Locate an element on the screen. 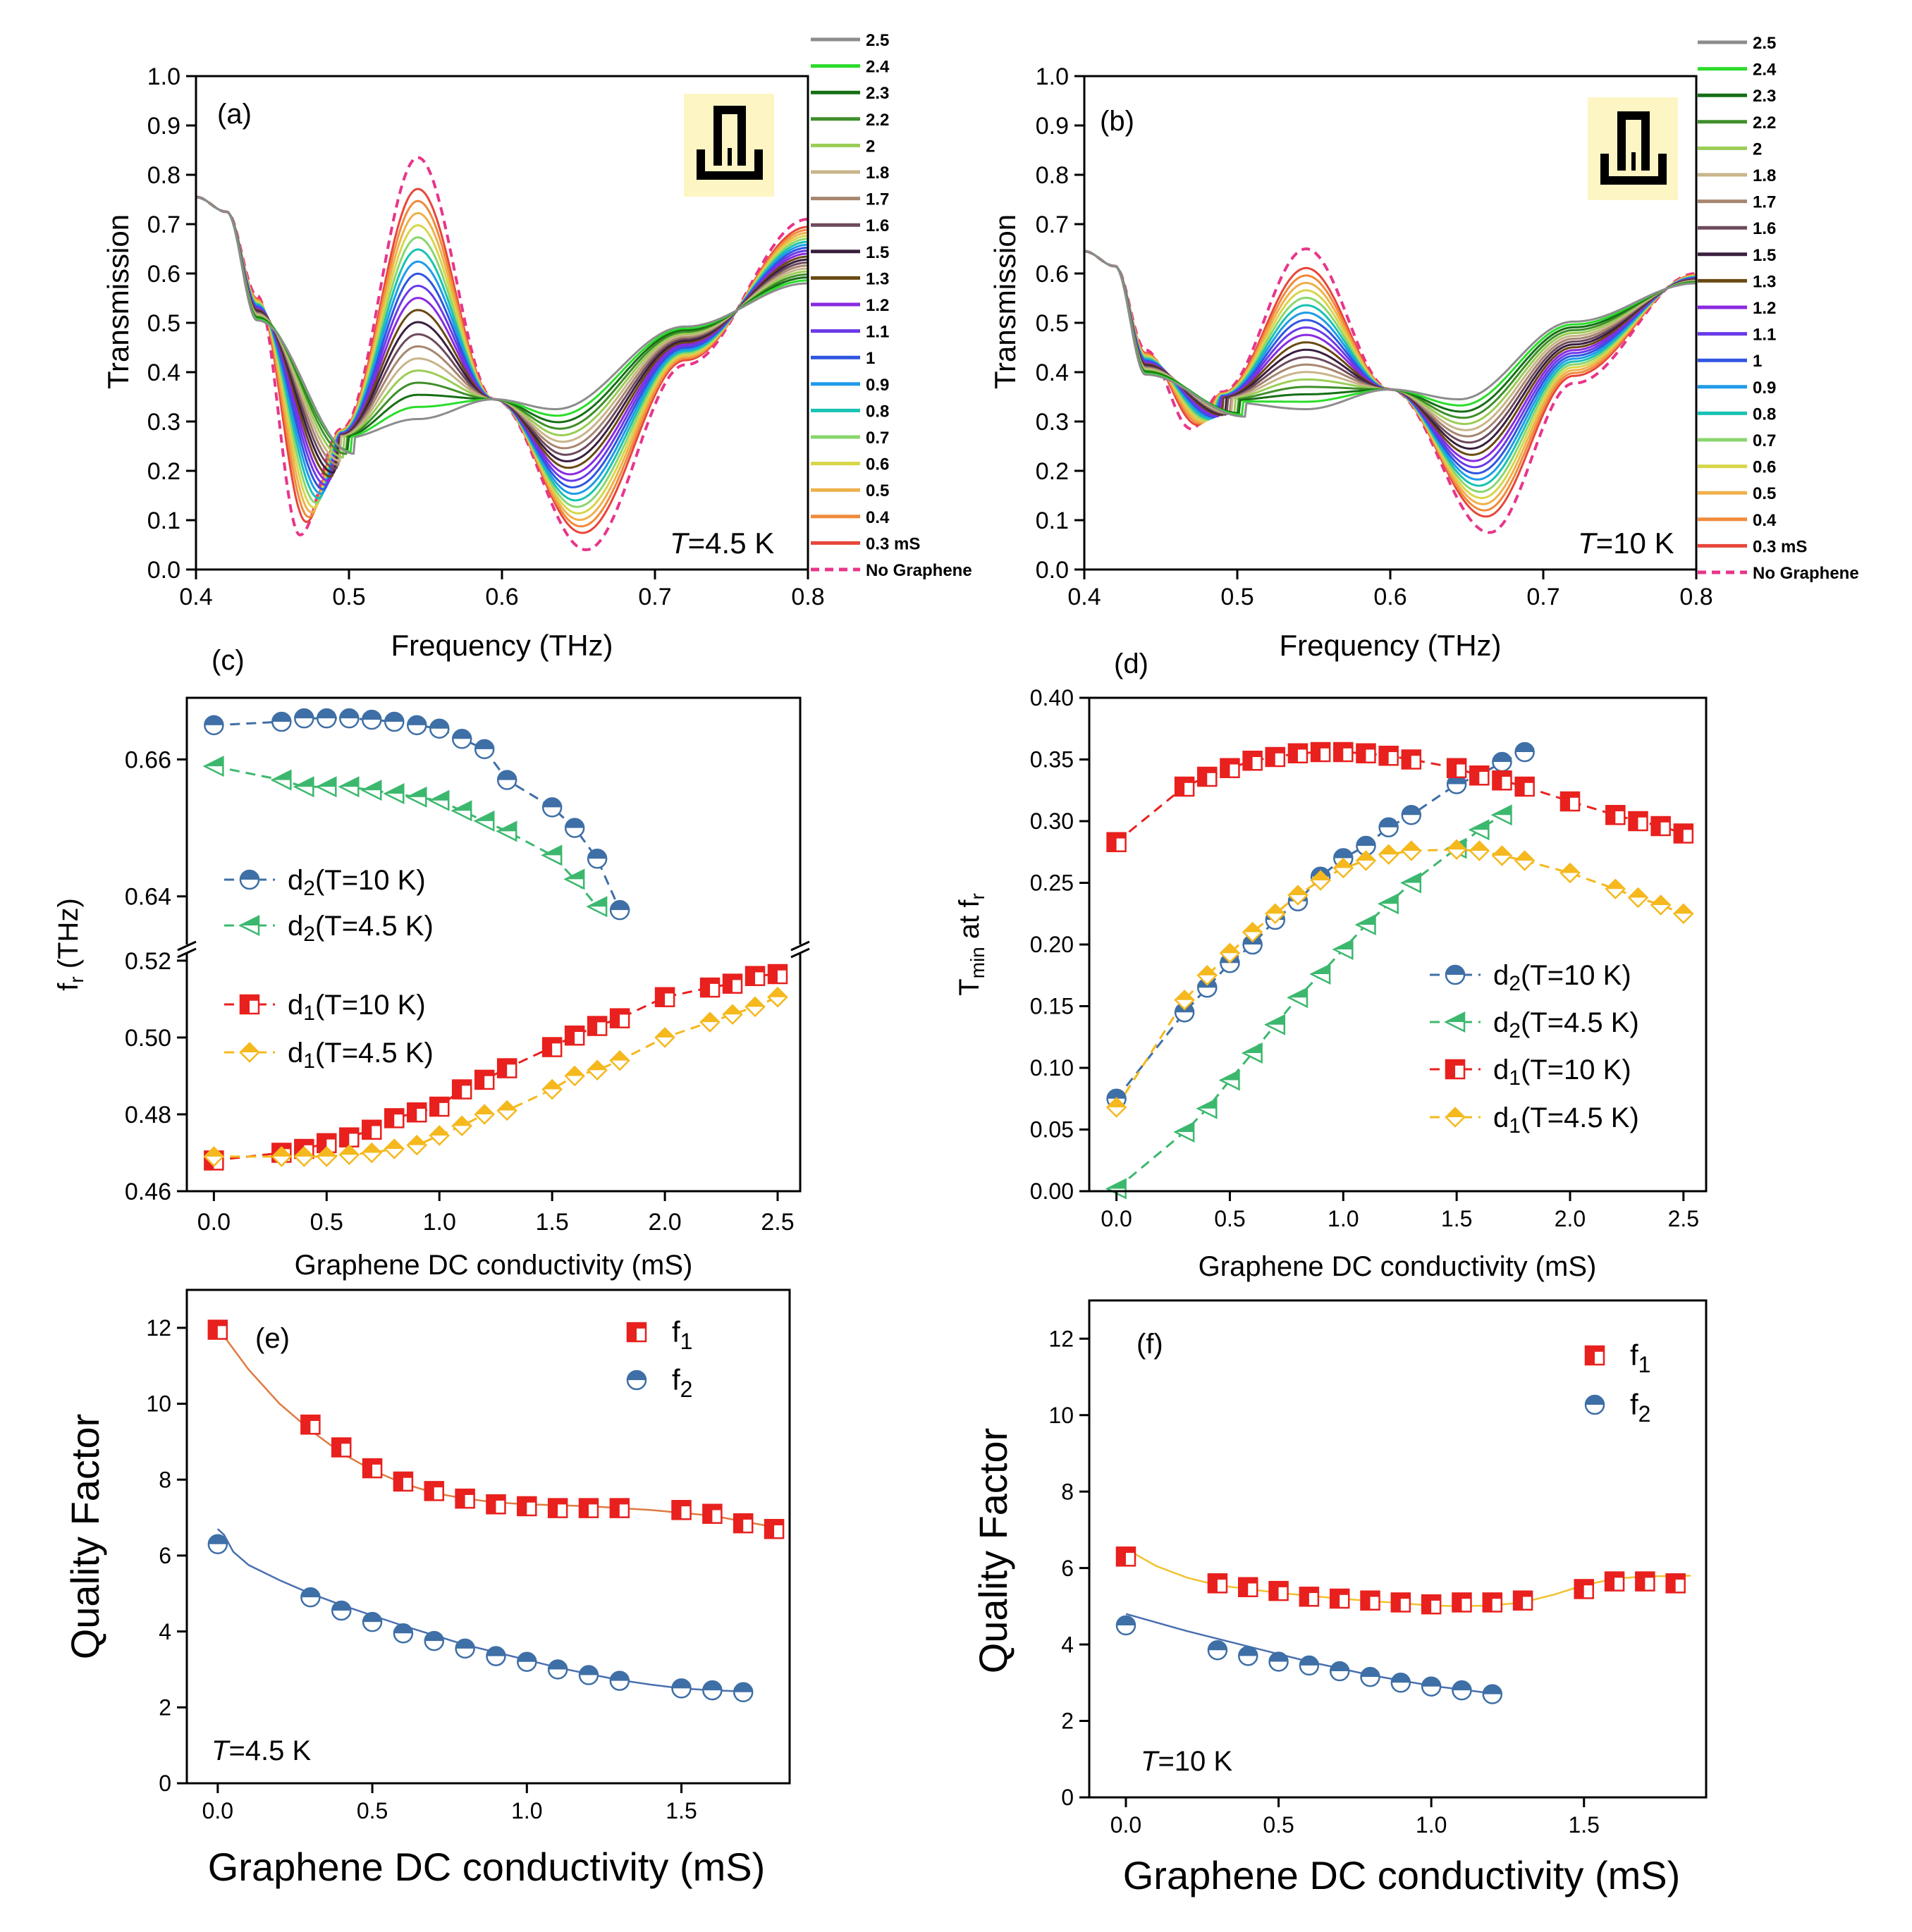 Image resolution: width=1912 pixels, height=1932 pixels. legend-label: 0.3 mS is located at coordinates (1780, 546).